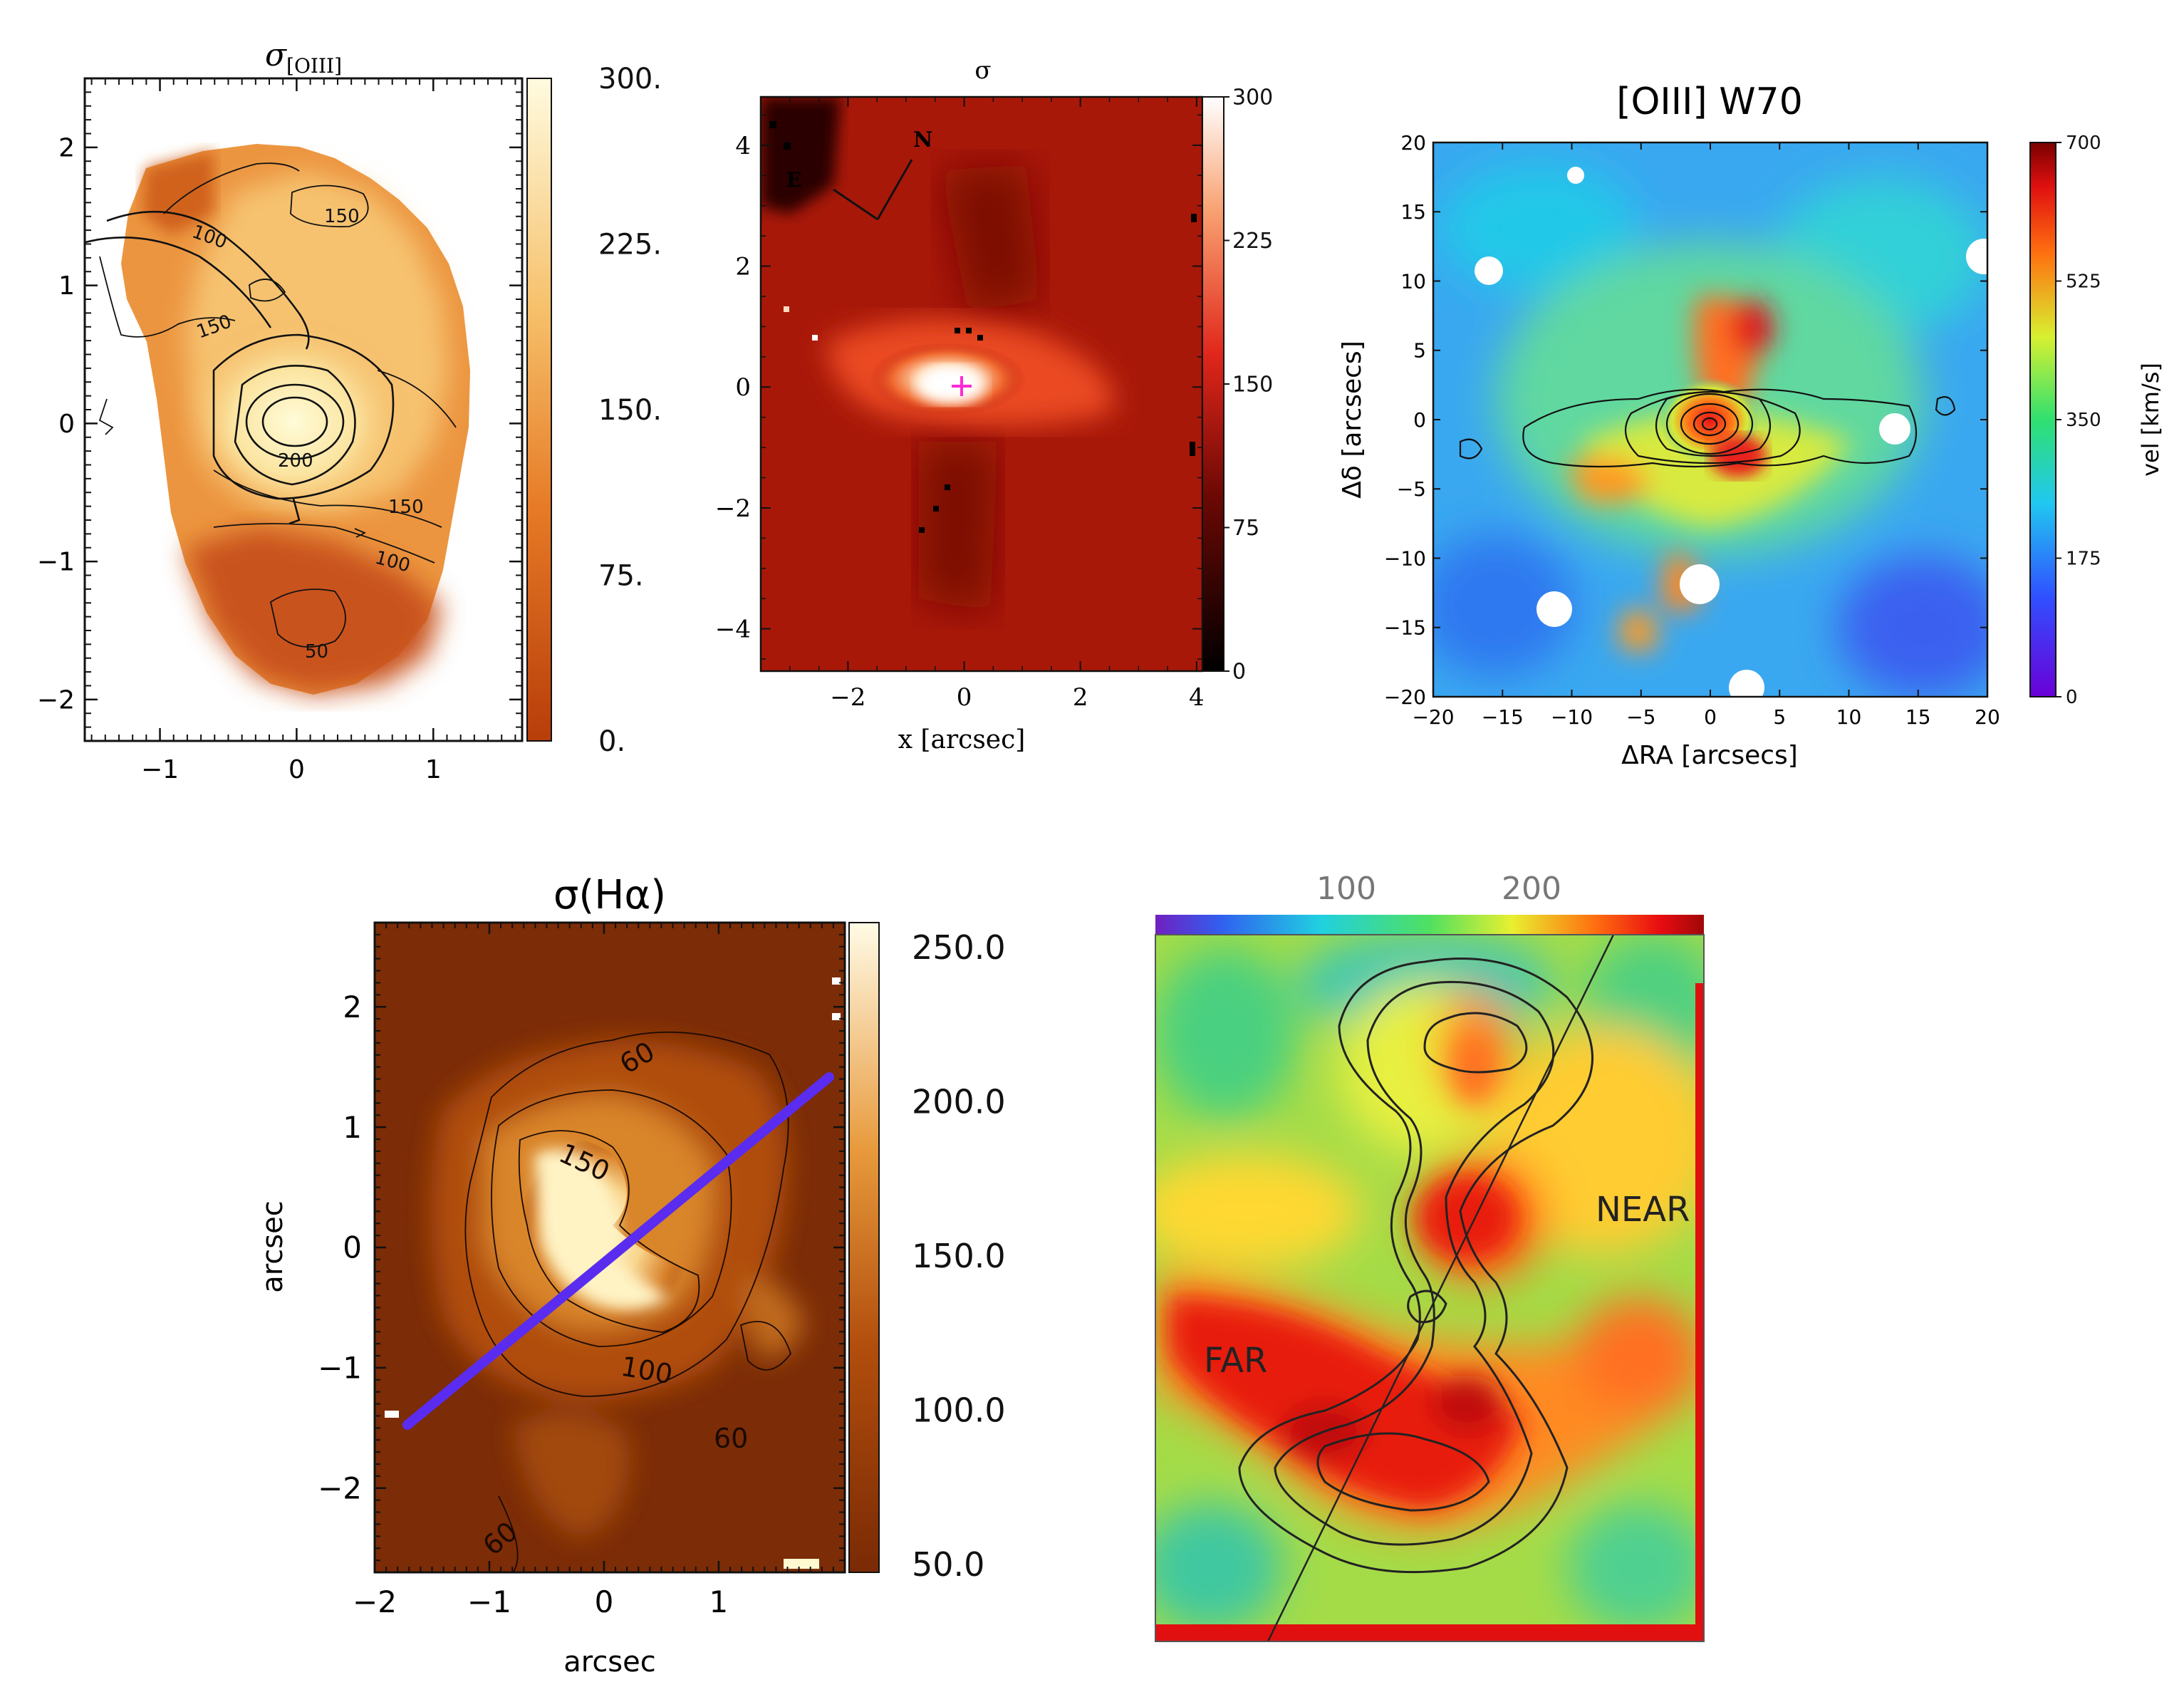 The image size is (2184, 1702). Describe the element at coordinates (793, 180) in the screenshot. I see `compass-east-label: E` at that location.